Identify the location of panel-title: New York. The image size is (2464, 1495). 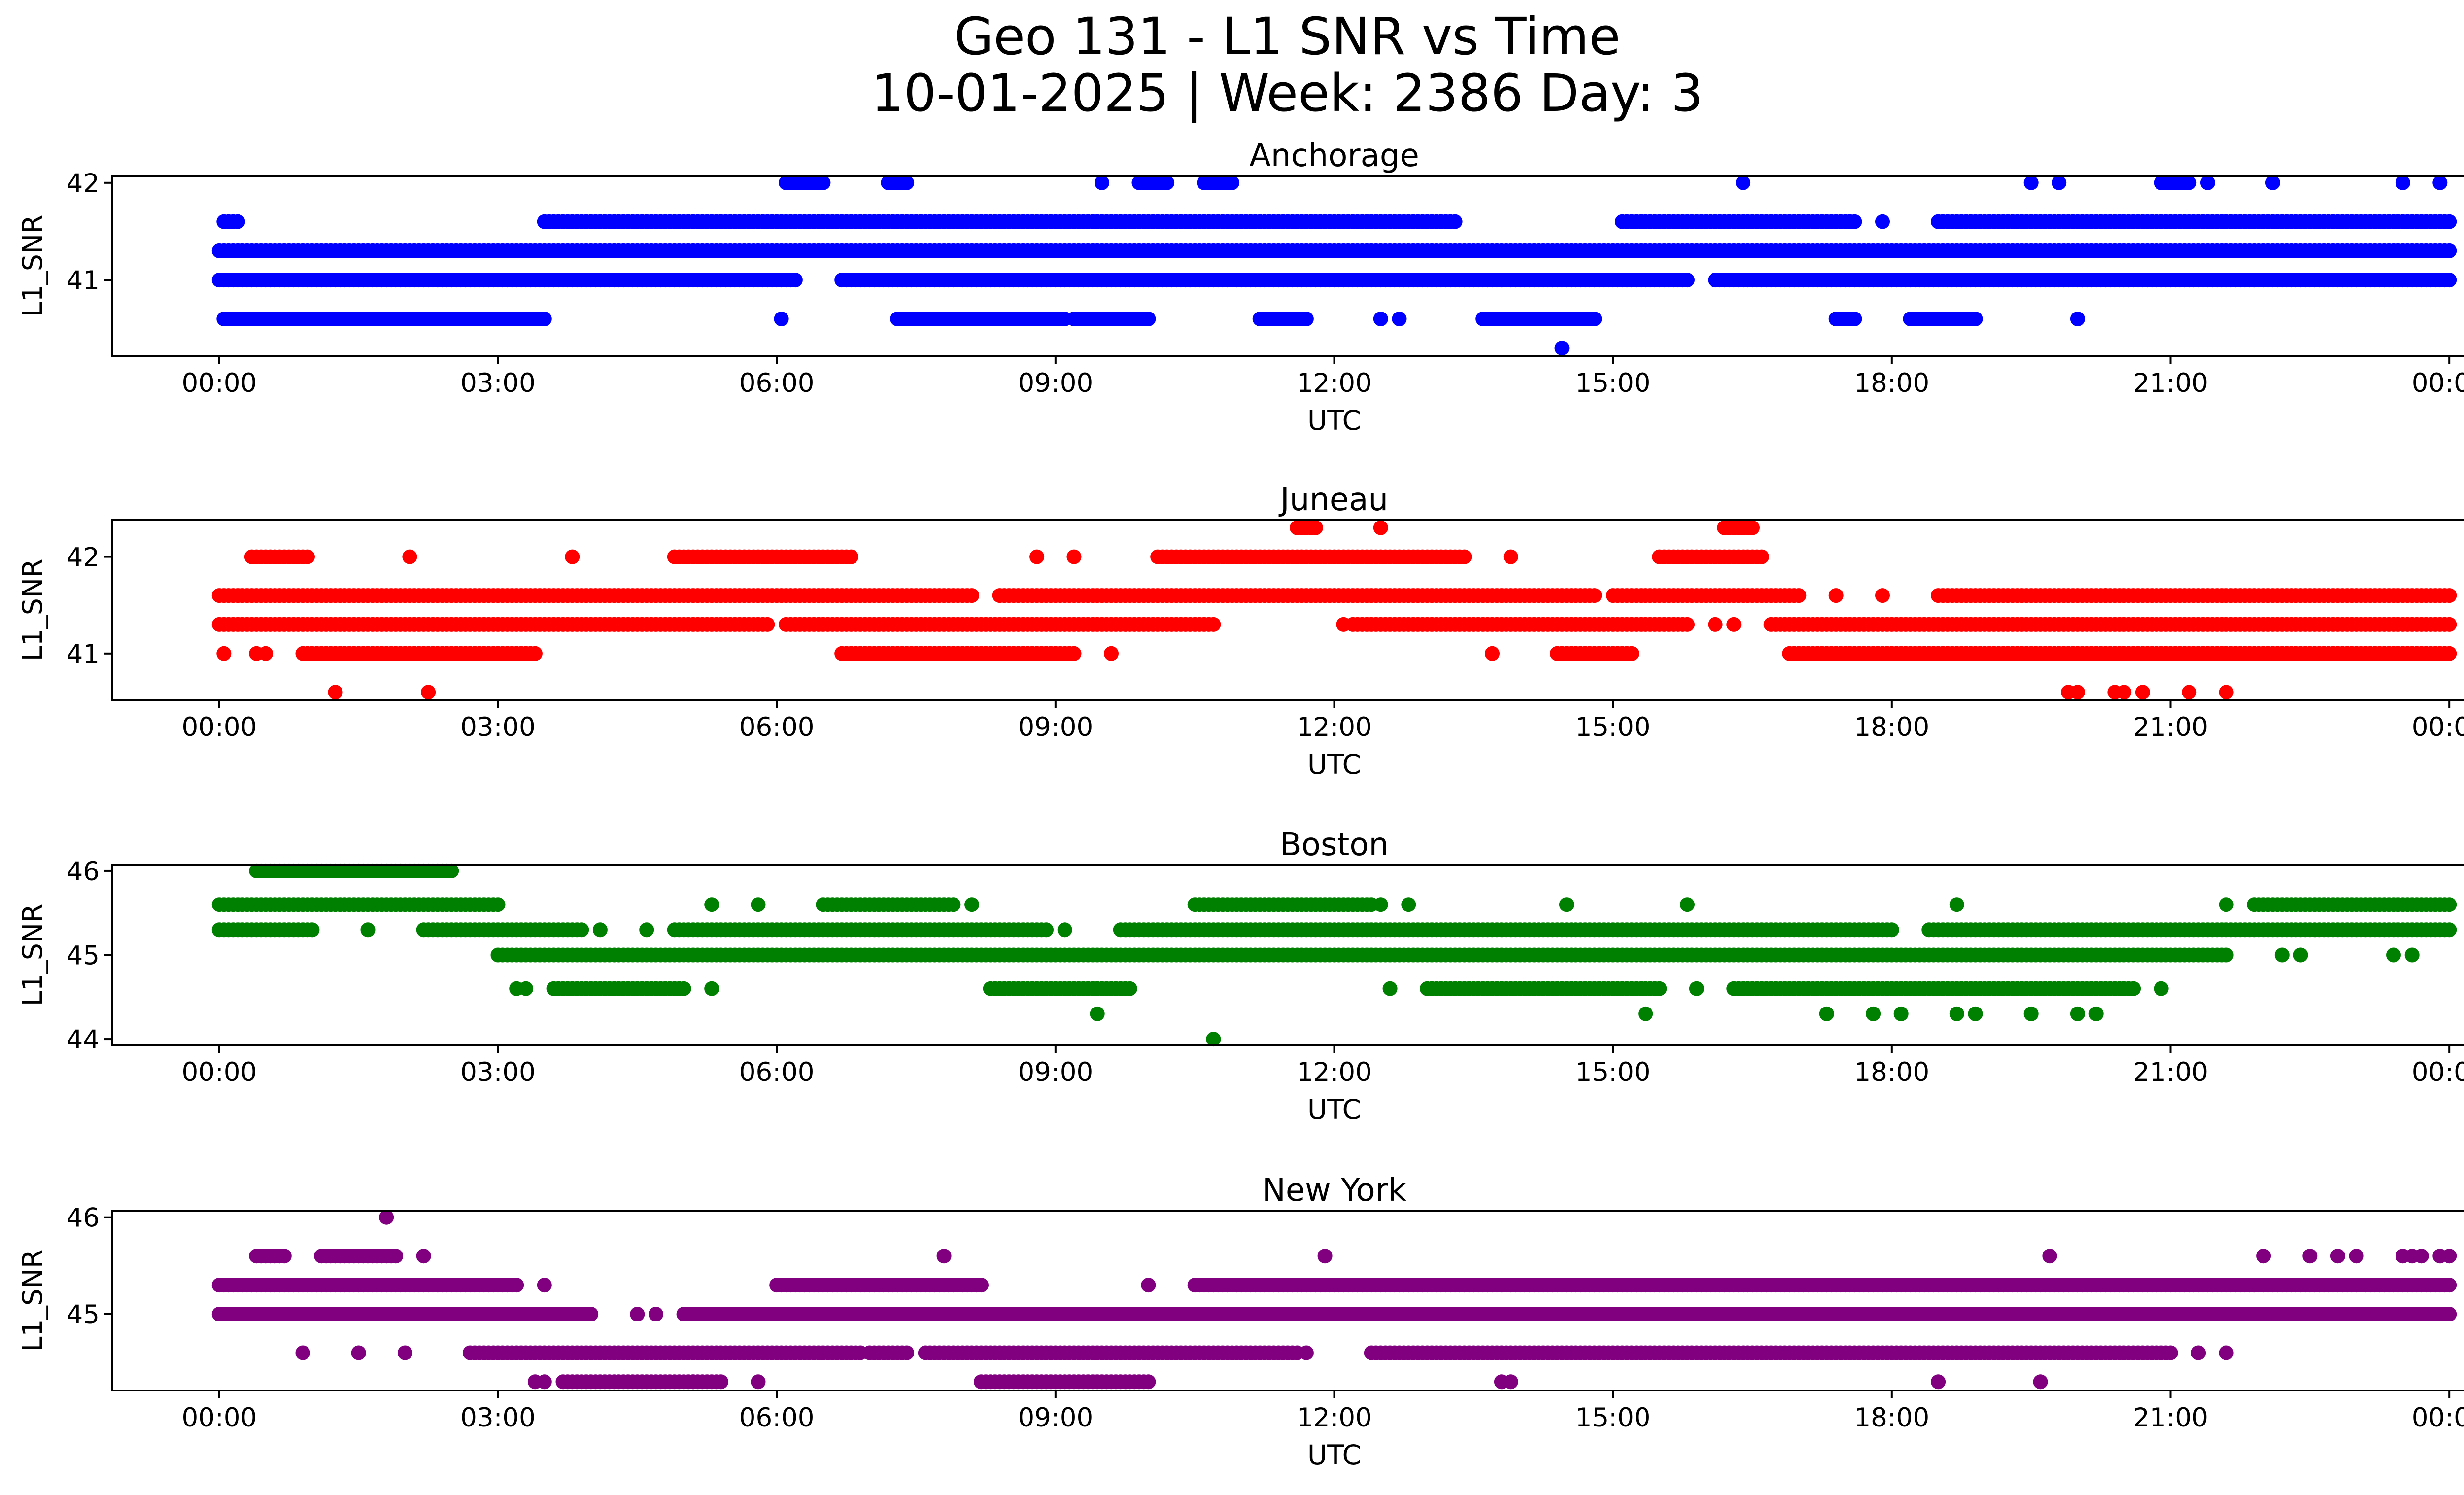
(1334, 1190).